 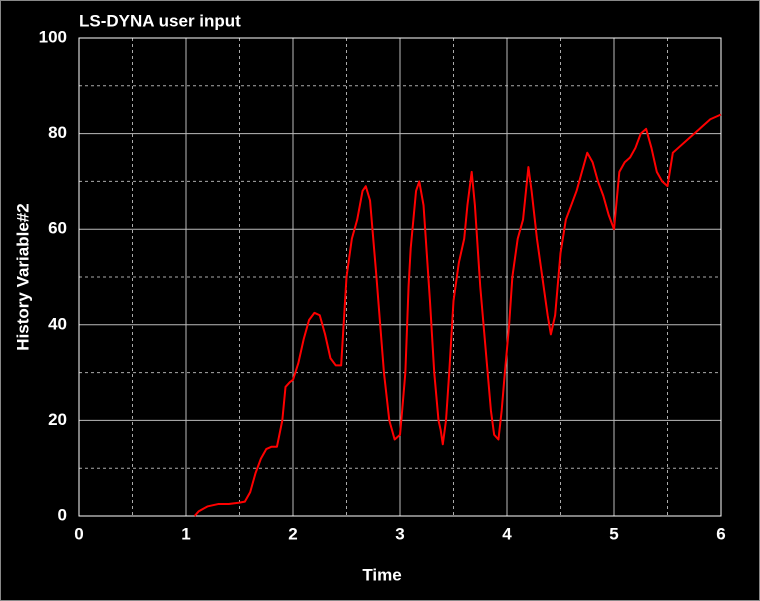 What do you see at coordinates (78, 533) in the screenshot?
I see `x-tick-label: 0` at bounding box center [78, 533].